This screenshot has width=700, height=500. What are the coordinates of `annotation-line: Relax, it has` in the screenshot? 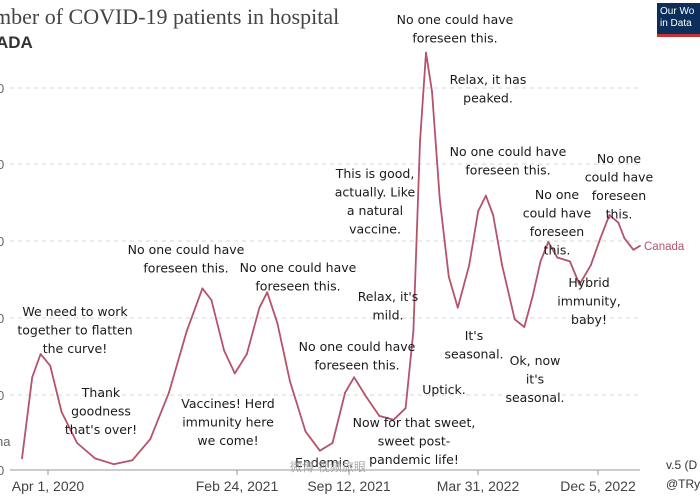 It's located at (488, 79).